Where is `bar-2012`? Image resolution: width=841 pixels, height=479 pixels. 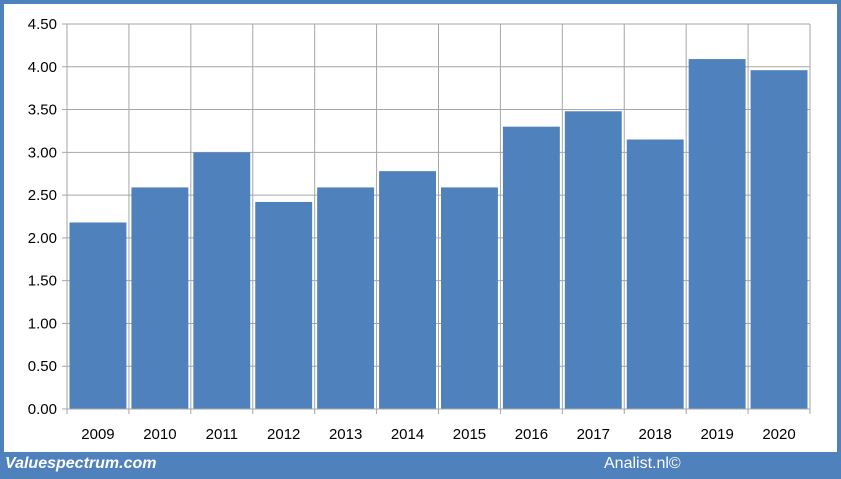 bar-2012 is located at coordinates (284, 305).